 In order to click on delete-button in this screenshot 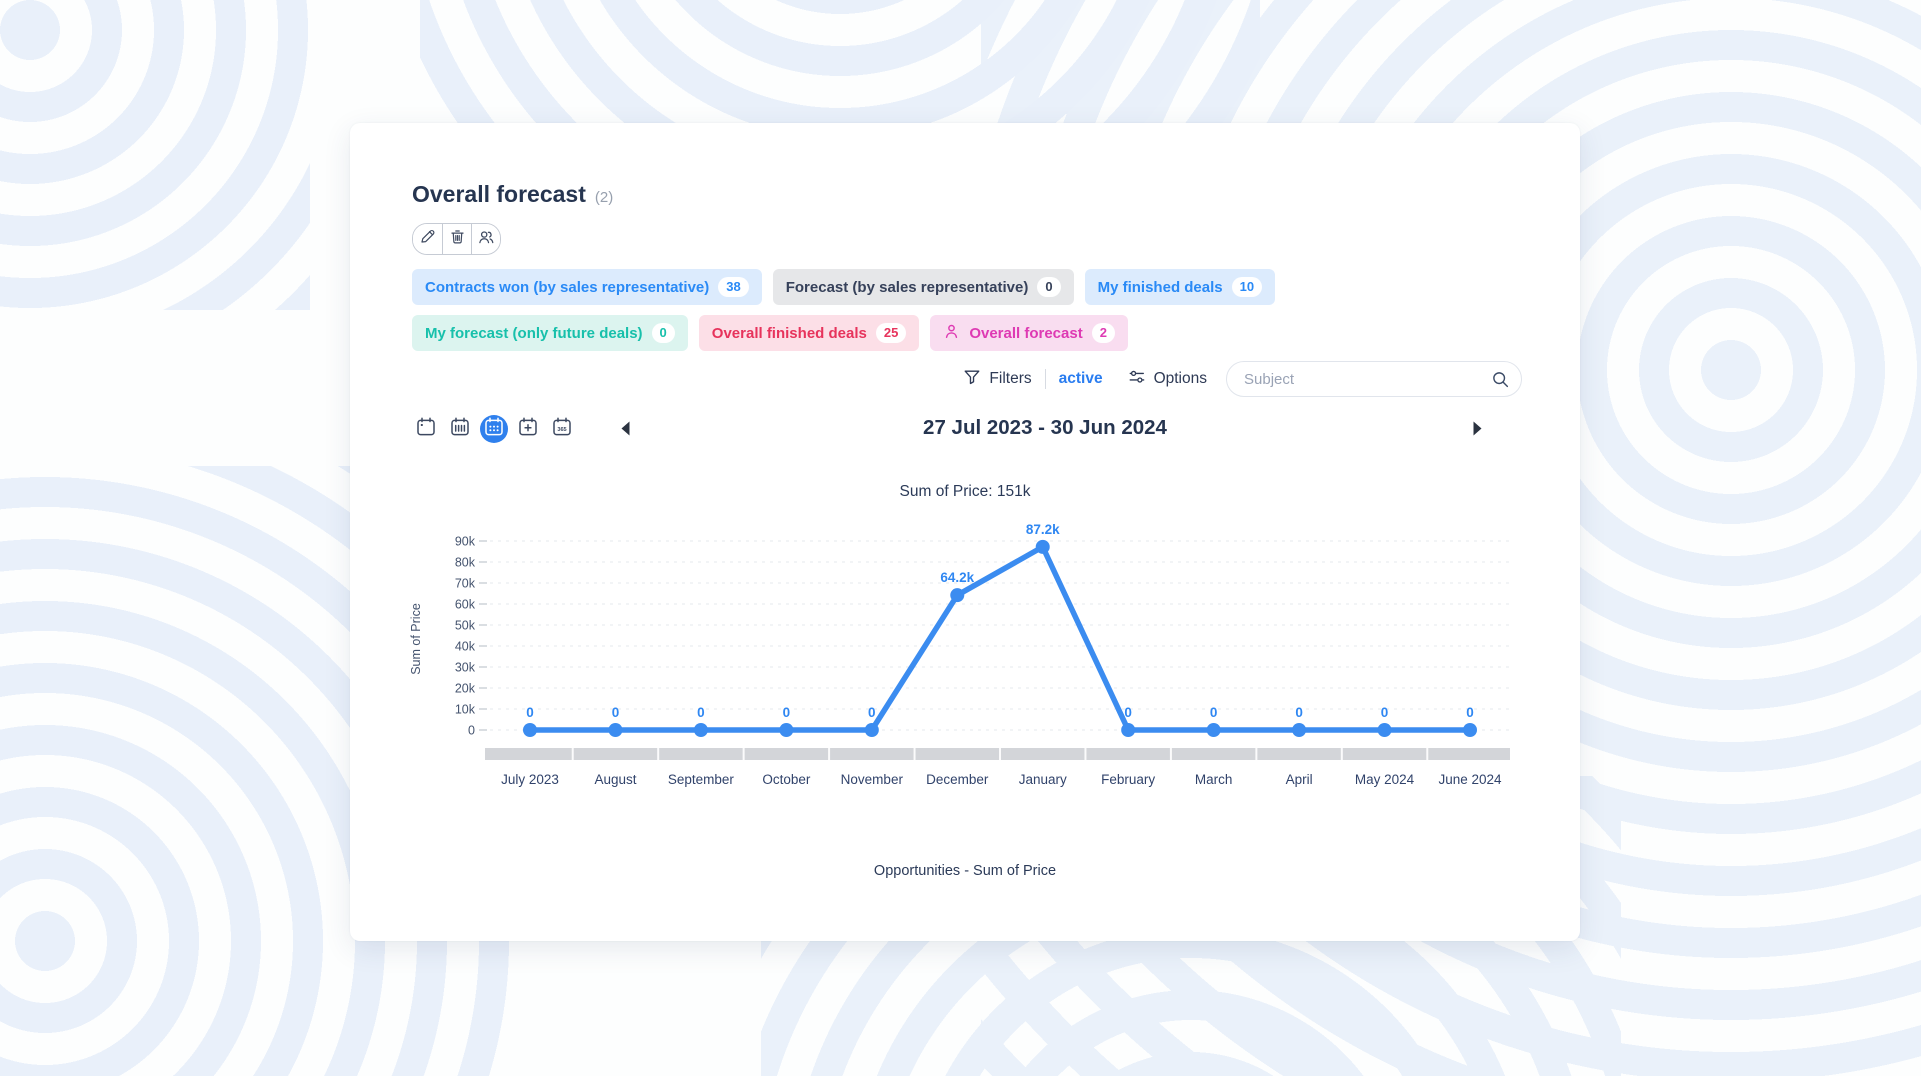, I will do `click(456, 239)`.